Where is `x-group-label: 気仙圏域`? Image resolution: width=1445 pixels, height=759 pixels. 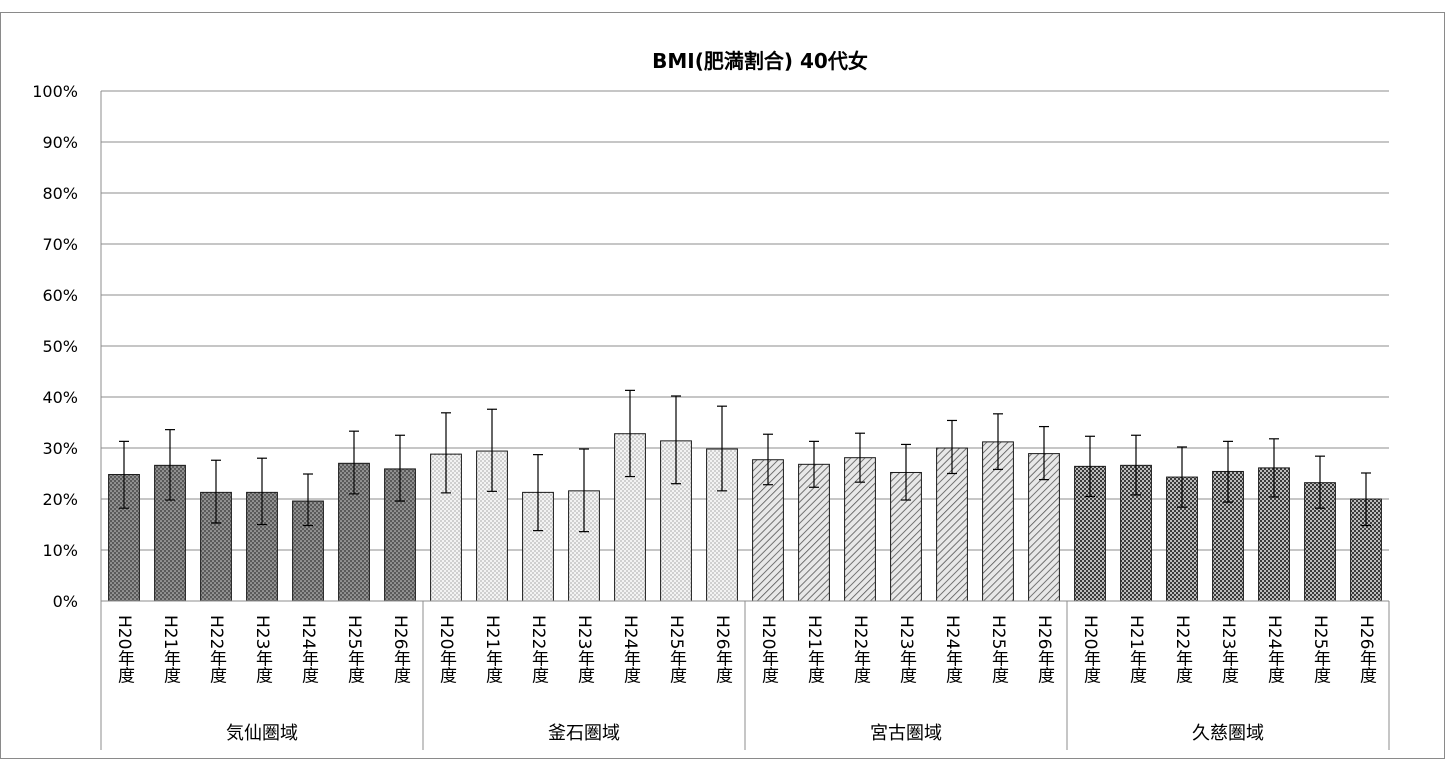 x-group-label: 気仙圏域 is located at coordinates (262, 733).